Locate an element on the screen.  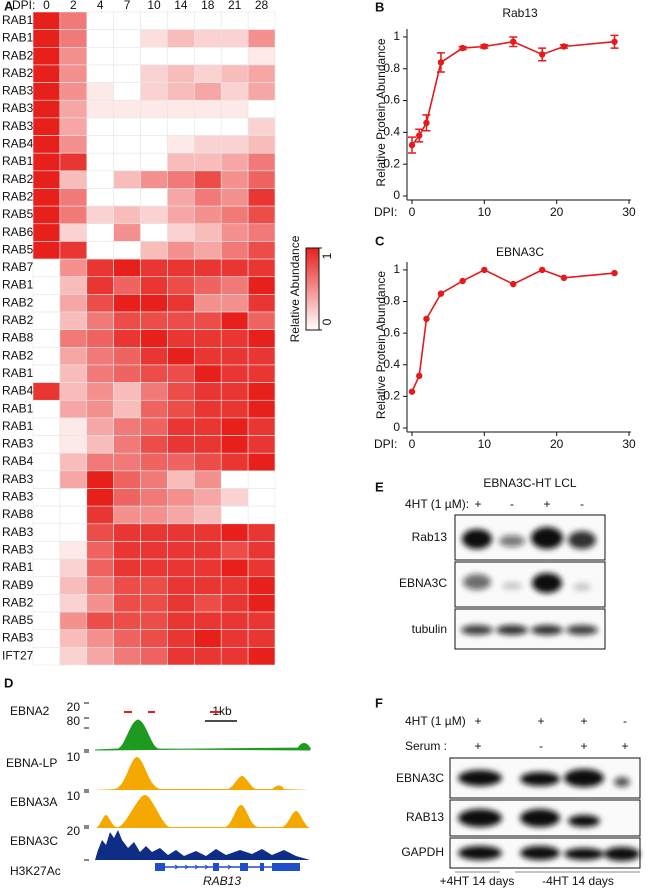
colorbar-tick-label: 1 is located at coordinates (327, 255).